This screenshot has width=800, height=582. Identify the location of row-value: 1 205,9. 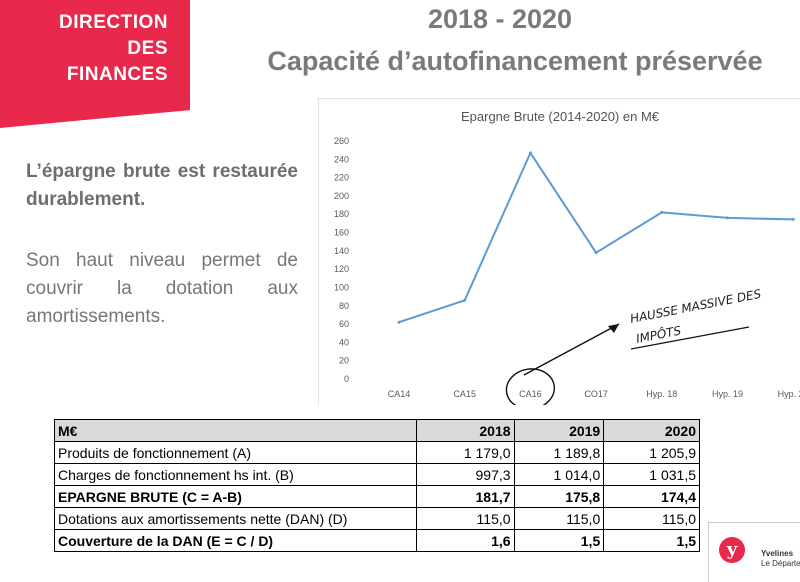
(651, 452).